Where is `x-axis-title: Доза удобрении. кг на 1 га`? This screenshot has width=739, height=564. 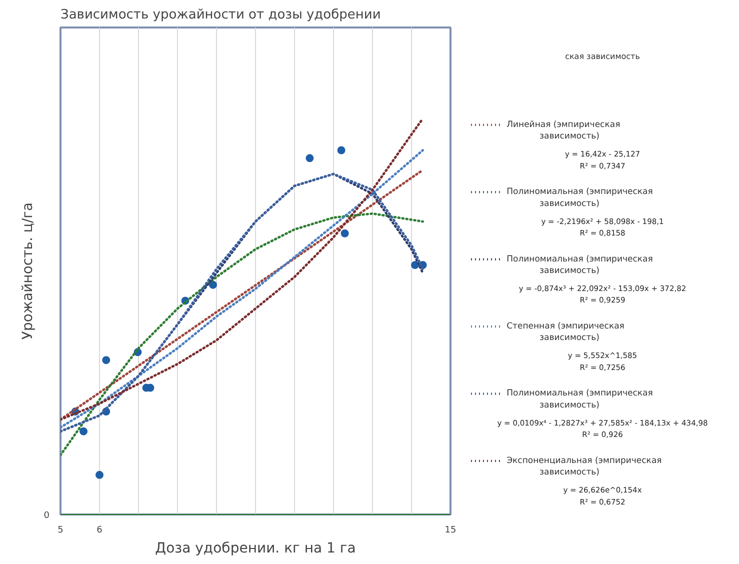 x-axis-title: Доза удобрении. кг на 1 га is located at coordinates (255, 548).